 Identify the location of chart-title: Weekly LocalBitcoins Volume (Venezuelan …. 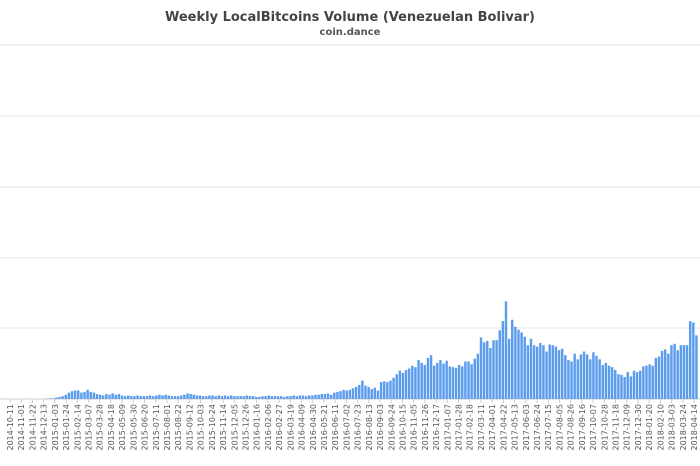
(349, 17).